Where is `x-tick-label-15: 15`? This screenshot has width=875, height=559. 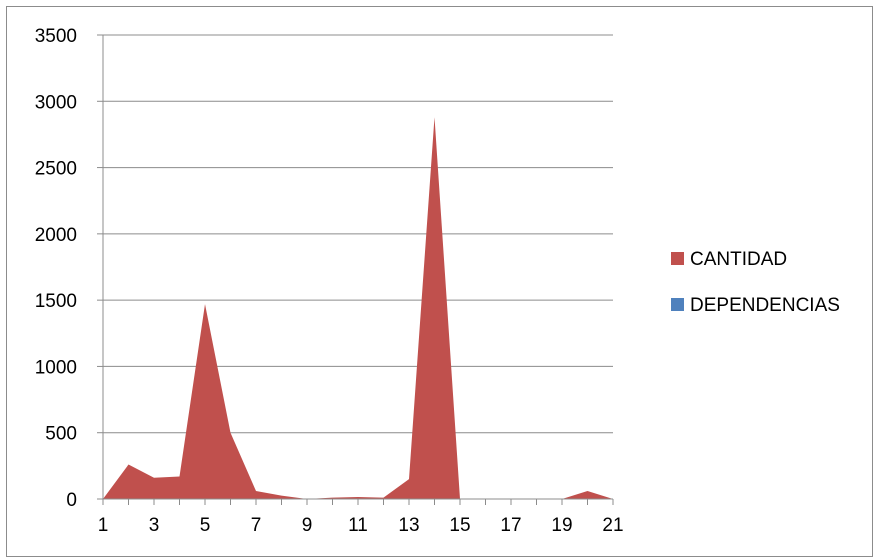
x-tick-label-15: 15 is located at coordinates (459, 525).